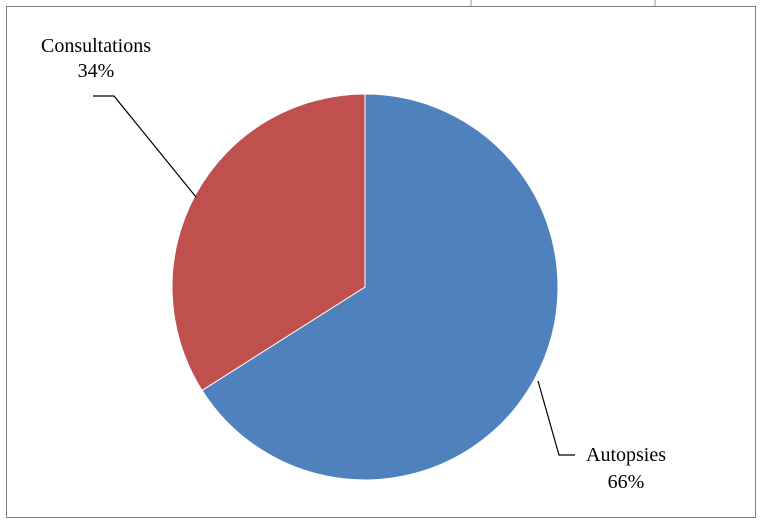  What do you see at coordinates (626, 482) in the screenshot?
I see `data-label-autopsies-percent: 66%` at bounding box center [626, 482].